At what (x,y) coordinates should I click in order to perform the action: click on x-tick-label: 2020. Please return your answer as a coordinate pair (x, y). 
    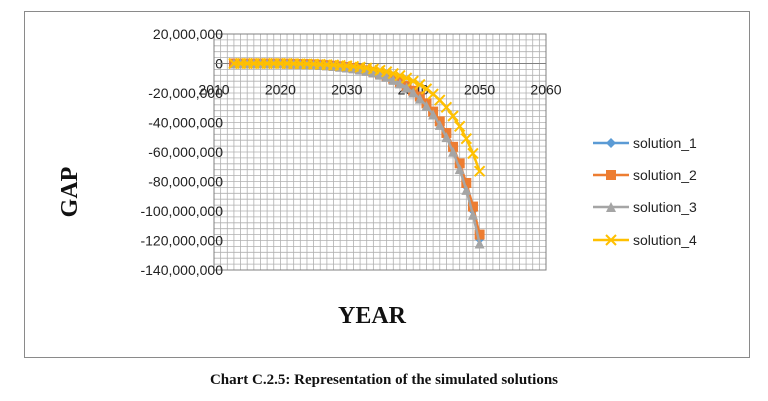
    Looking at the image, I should click on (280, 90).